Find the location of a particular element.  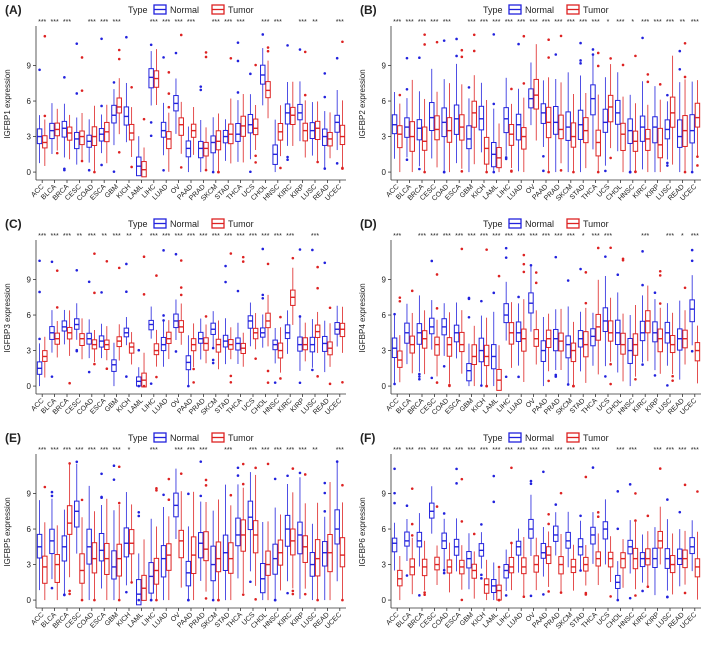

y-tick-label: 0 is located at coordinates (384, 386).